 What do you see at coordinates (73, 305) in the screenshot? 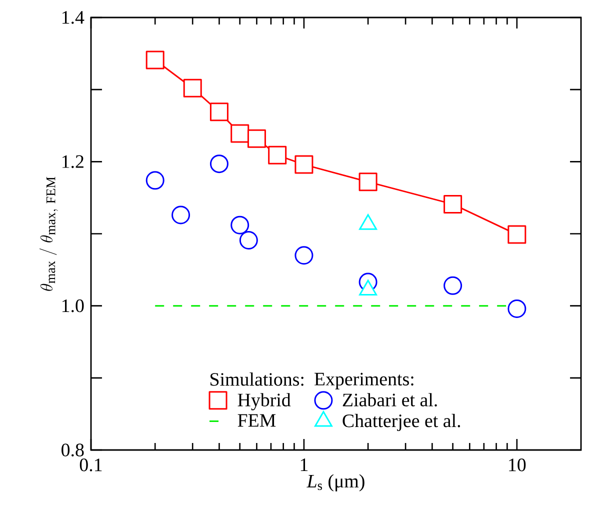
I see `y-tick-label: 1.0` at bounding box center [73, 305].